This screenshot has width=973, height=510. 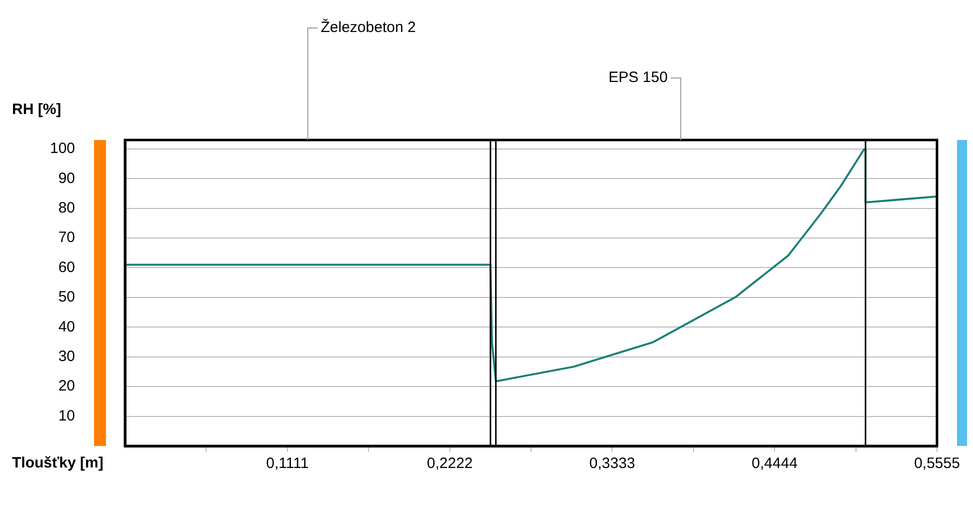 I want to click on y-tick-label: 90, so click(x=67, y=178).